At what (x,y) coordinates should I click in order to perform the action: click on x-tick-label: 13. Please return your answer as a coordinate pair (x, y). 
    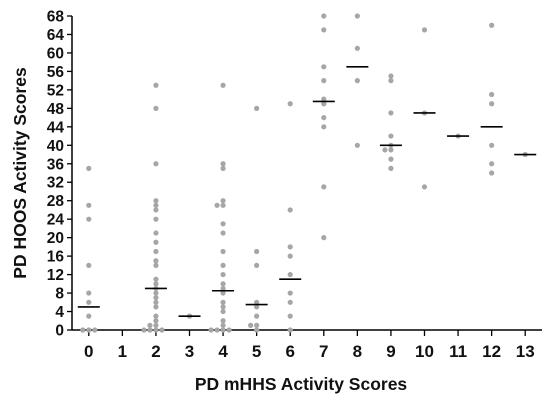
    Looking at the image, I should click on (525, 351).